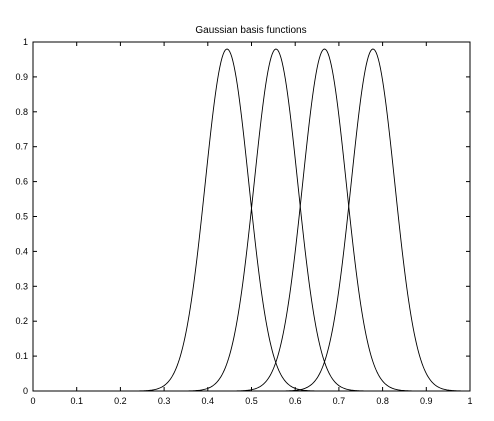 The height and width of the screenshot is (421, 494). I want to click on y-tick-label: 0.5, so click(21, 217).